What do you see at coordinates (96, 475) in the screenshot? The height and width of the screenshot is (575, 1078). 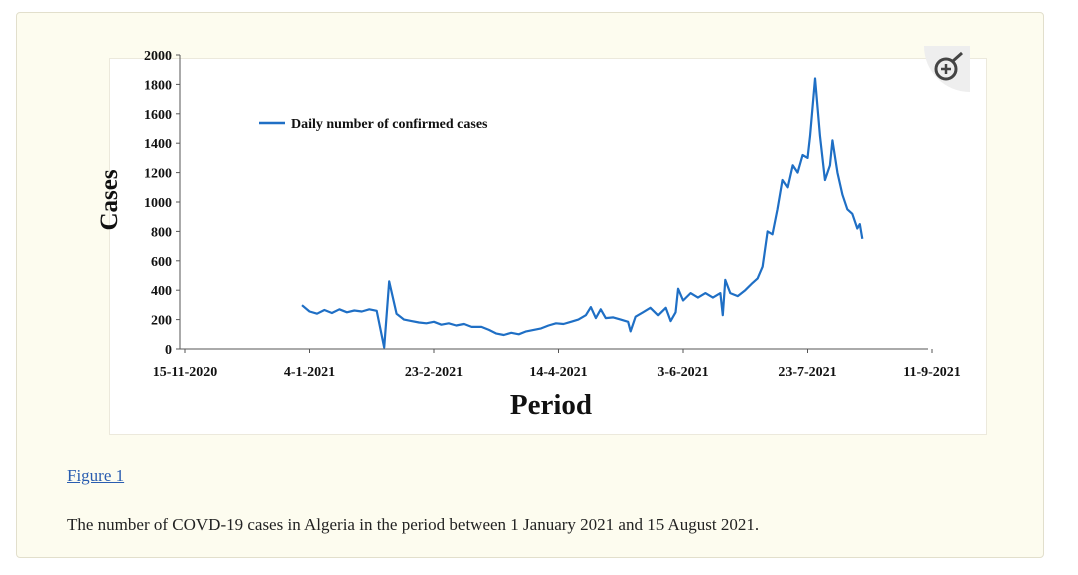 I see `figure-link: Figure 1` at bounding box center [96, 475].